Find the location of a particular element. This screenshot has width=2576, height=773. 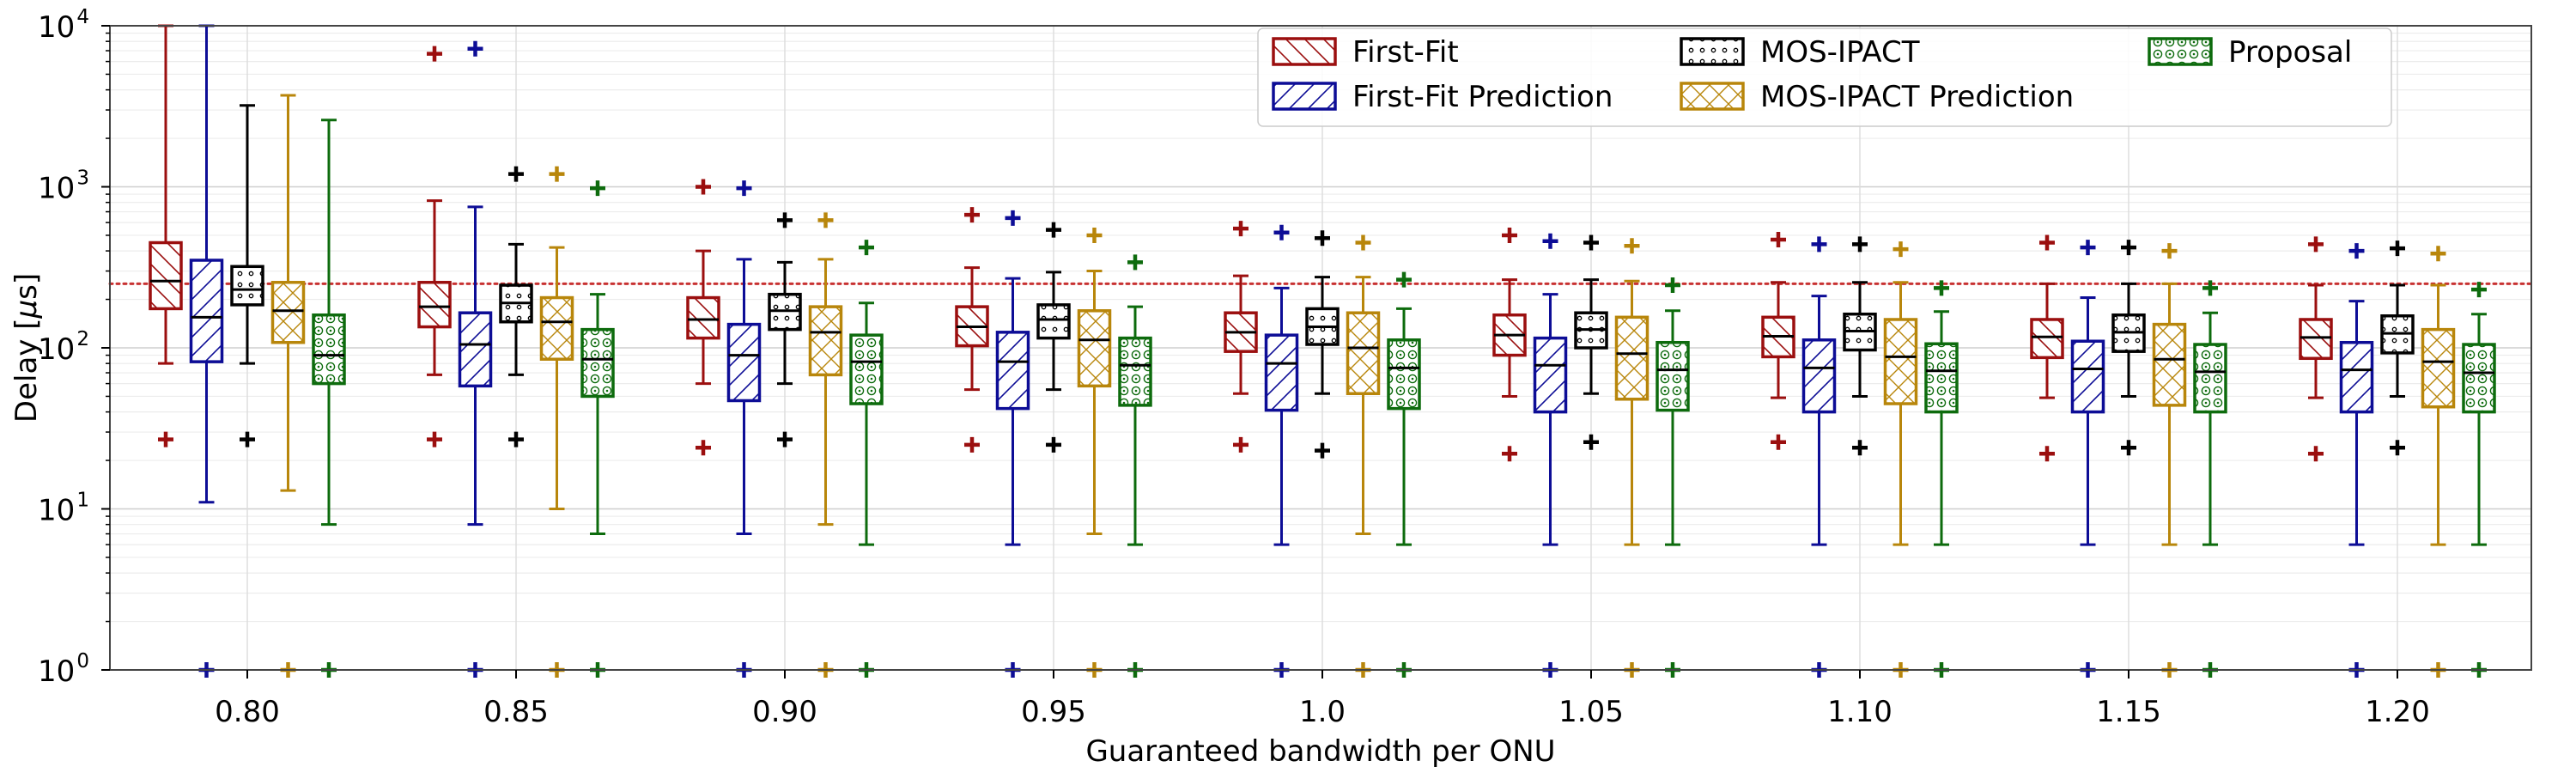

y-axis-label-prefix: Delay [ is located at coordinates (27, 371).